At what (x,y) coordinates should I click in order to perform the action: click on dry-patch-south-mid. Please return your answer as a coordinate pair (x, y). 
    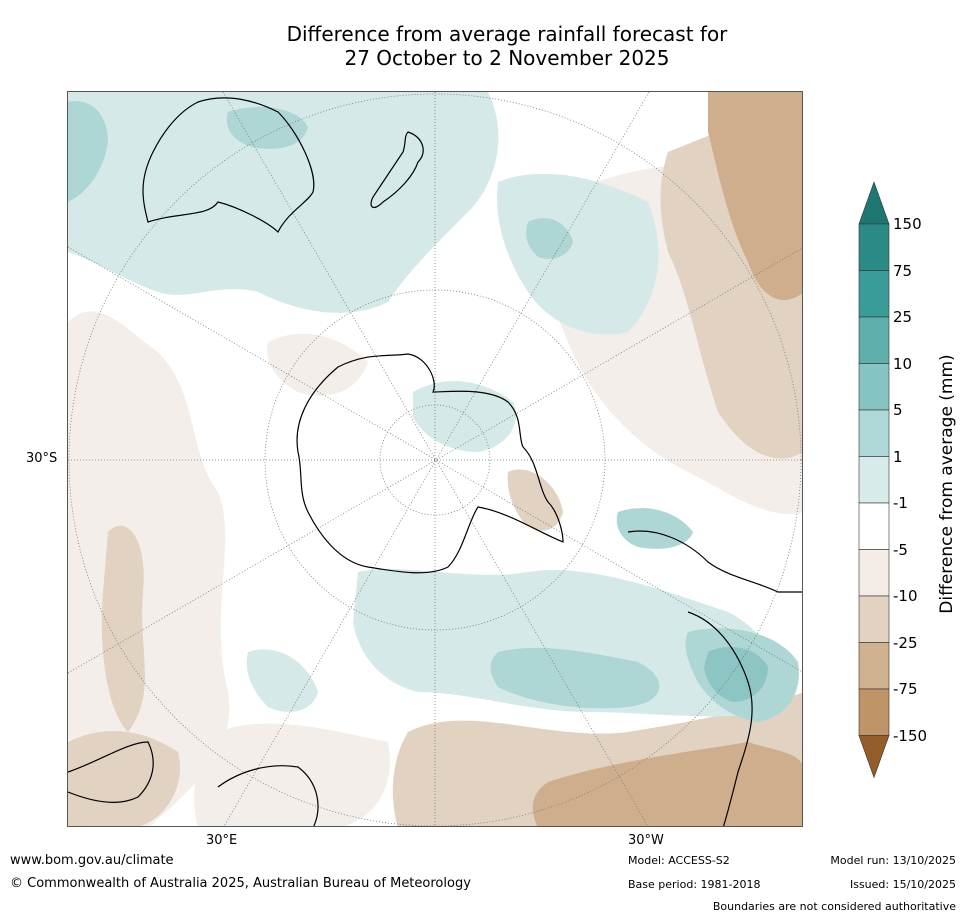
    Looking at the image, I should click on (292, 774).